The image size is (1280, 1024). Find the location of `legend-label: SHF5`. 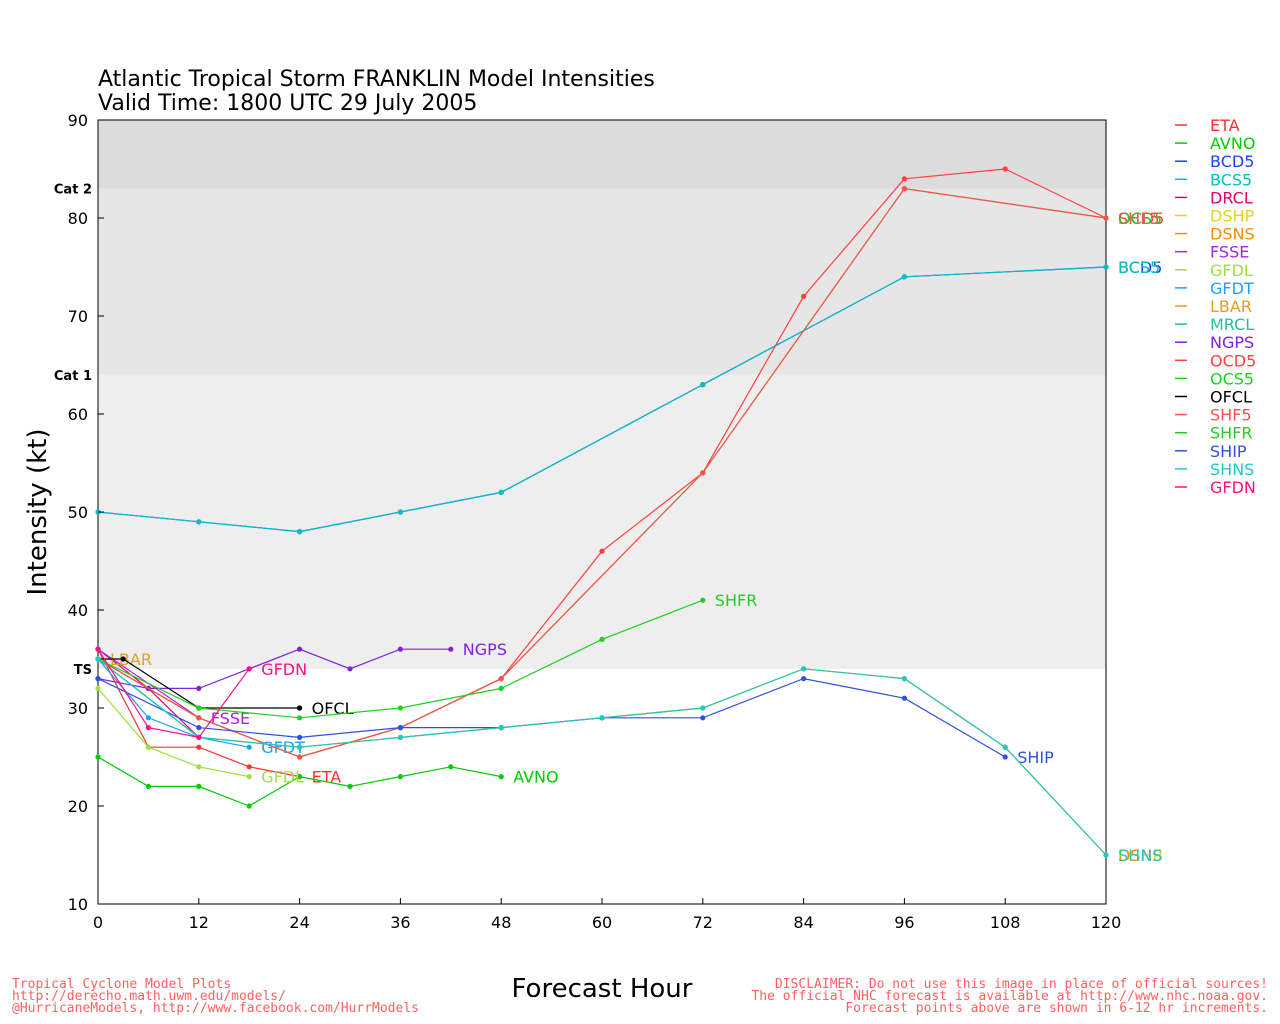

legend-label: SHF5 is located at coordinates (1231, 415).